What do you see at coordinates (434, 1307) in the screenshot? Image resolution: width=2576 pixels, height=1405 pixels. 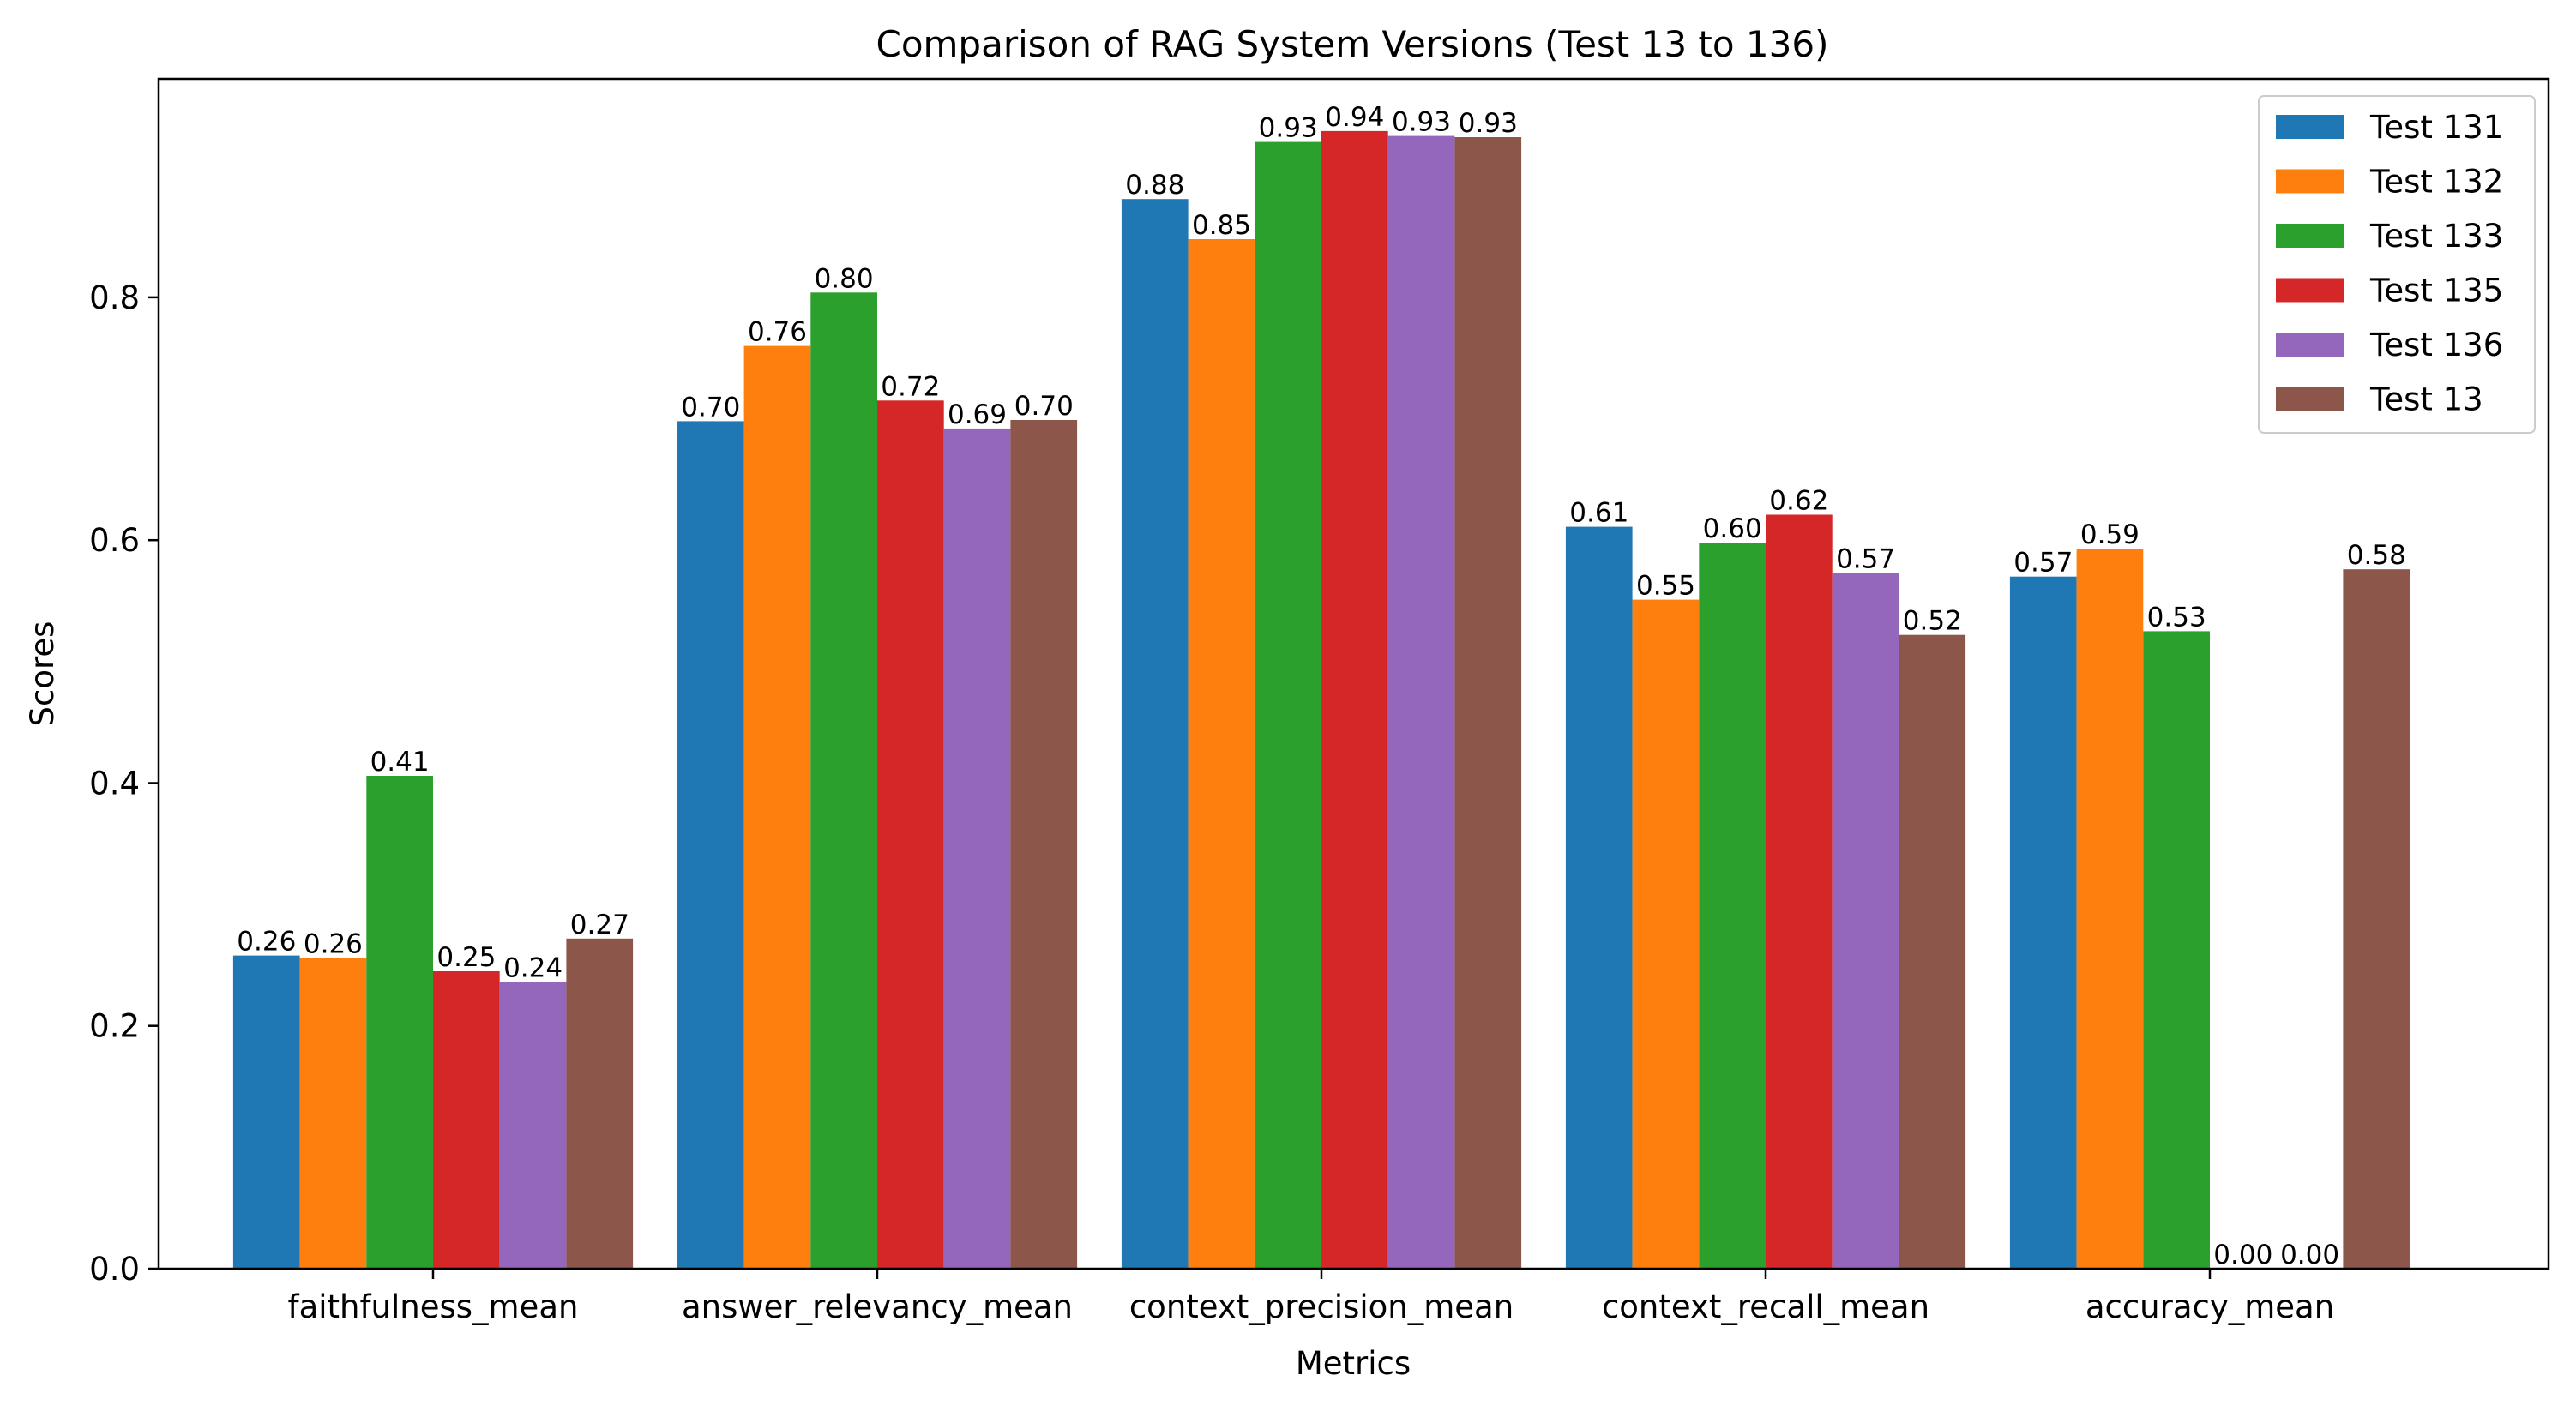 I see `x-tick-label: faithfulness_mean` at bounding box center [434, 1307].